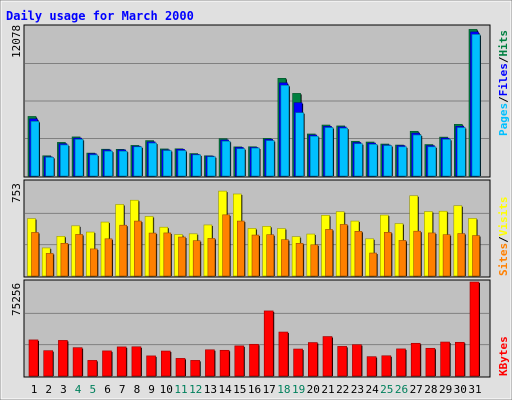 The height and width of the screenshot is (400, 512). Describe the element at coordinates (401, 389) in the screenshot. I see `x-tick-label: 26` at that location.